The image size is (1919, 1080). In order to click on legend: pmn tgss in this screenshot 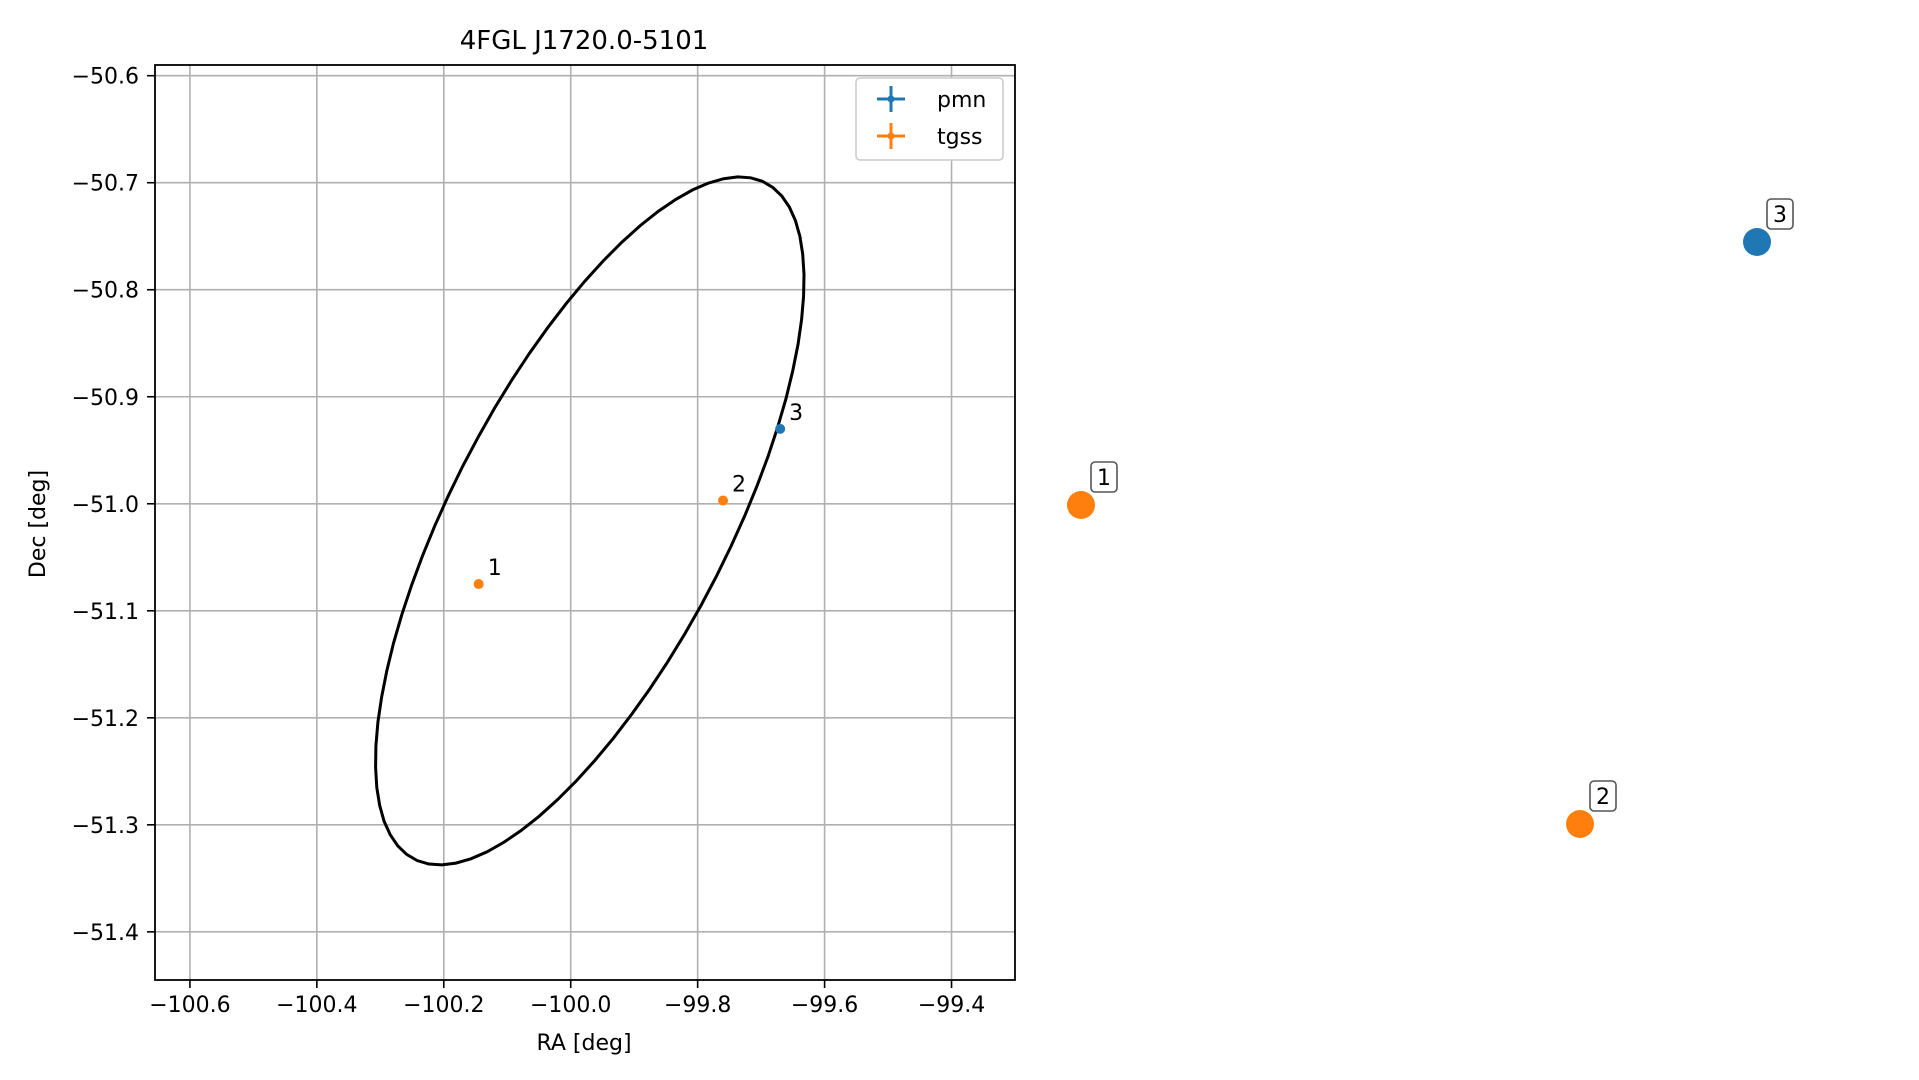, I will do `click(929, 119)`.